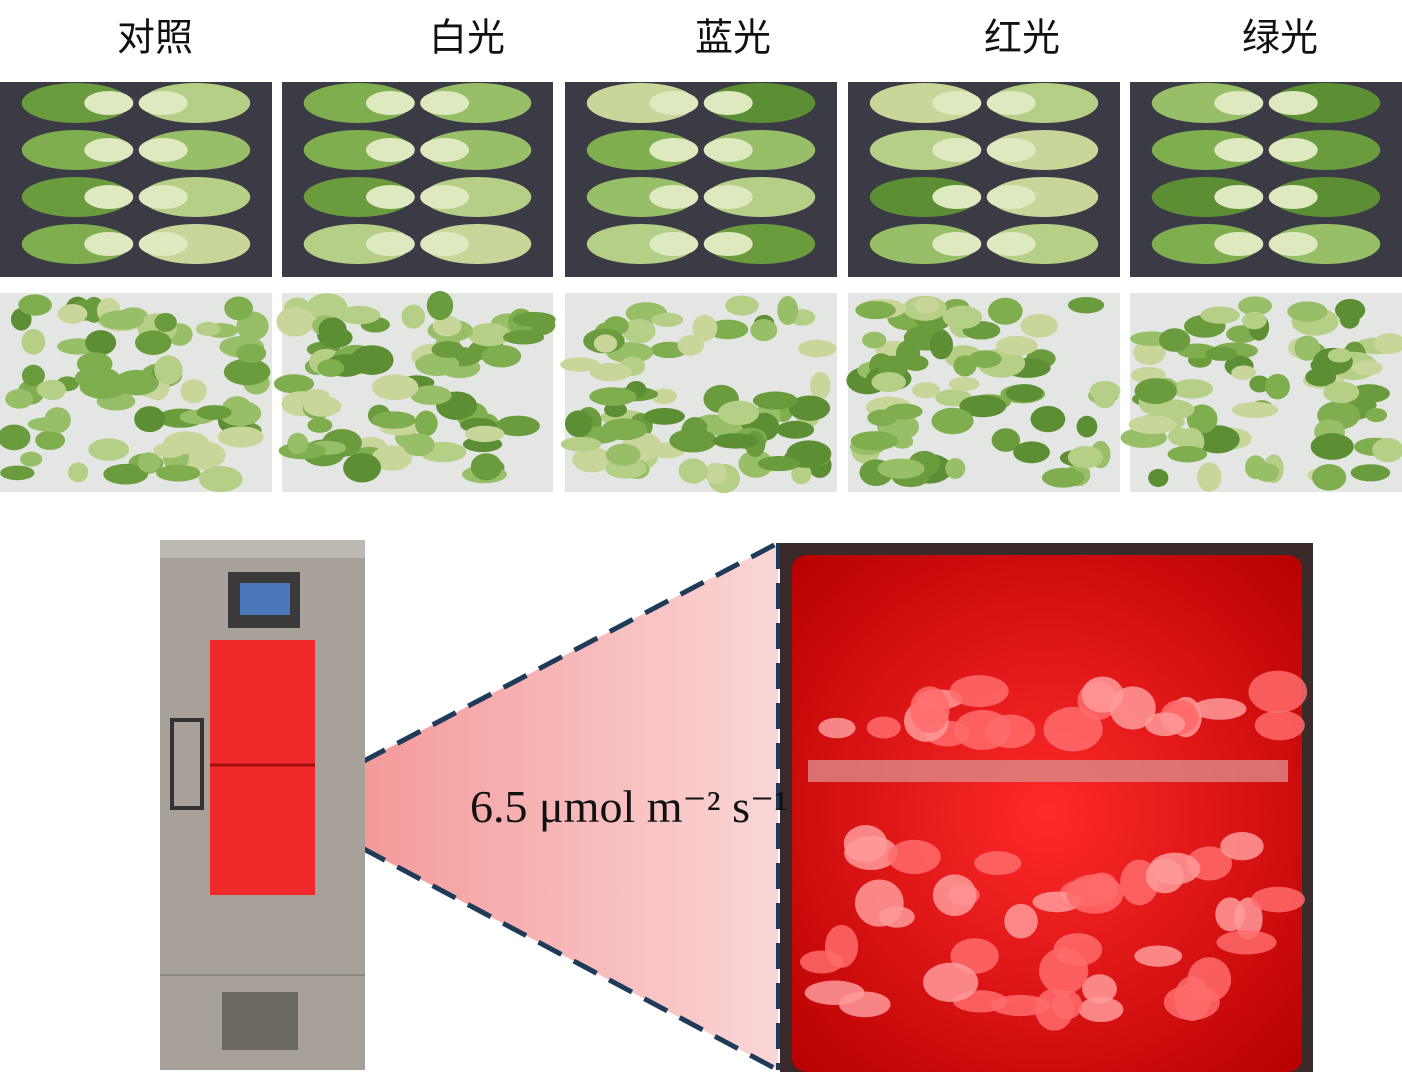 The image size is (1402, 1075). I want to click on label: 绿光, so click(1280, 39).